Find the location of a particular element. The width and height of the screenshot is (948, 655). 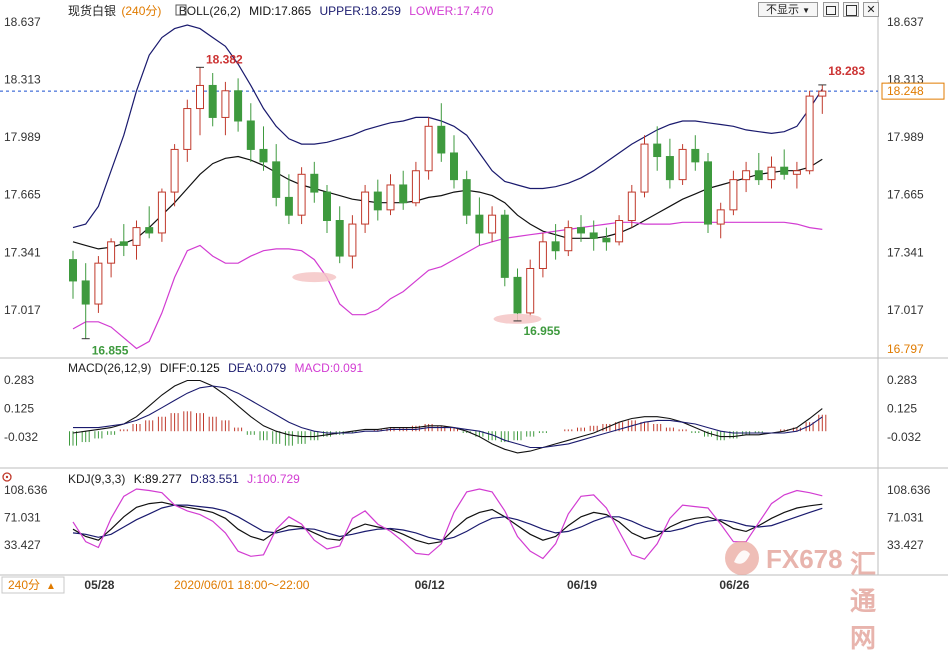

macd-plot is located at coordinates (448, 416).